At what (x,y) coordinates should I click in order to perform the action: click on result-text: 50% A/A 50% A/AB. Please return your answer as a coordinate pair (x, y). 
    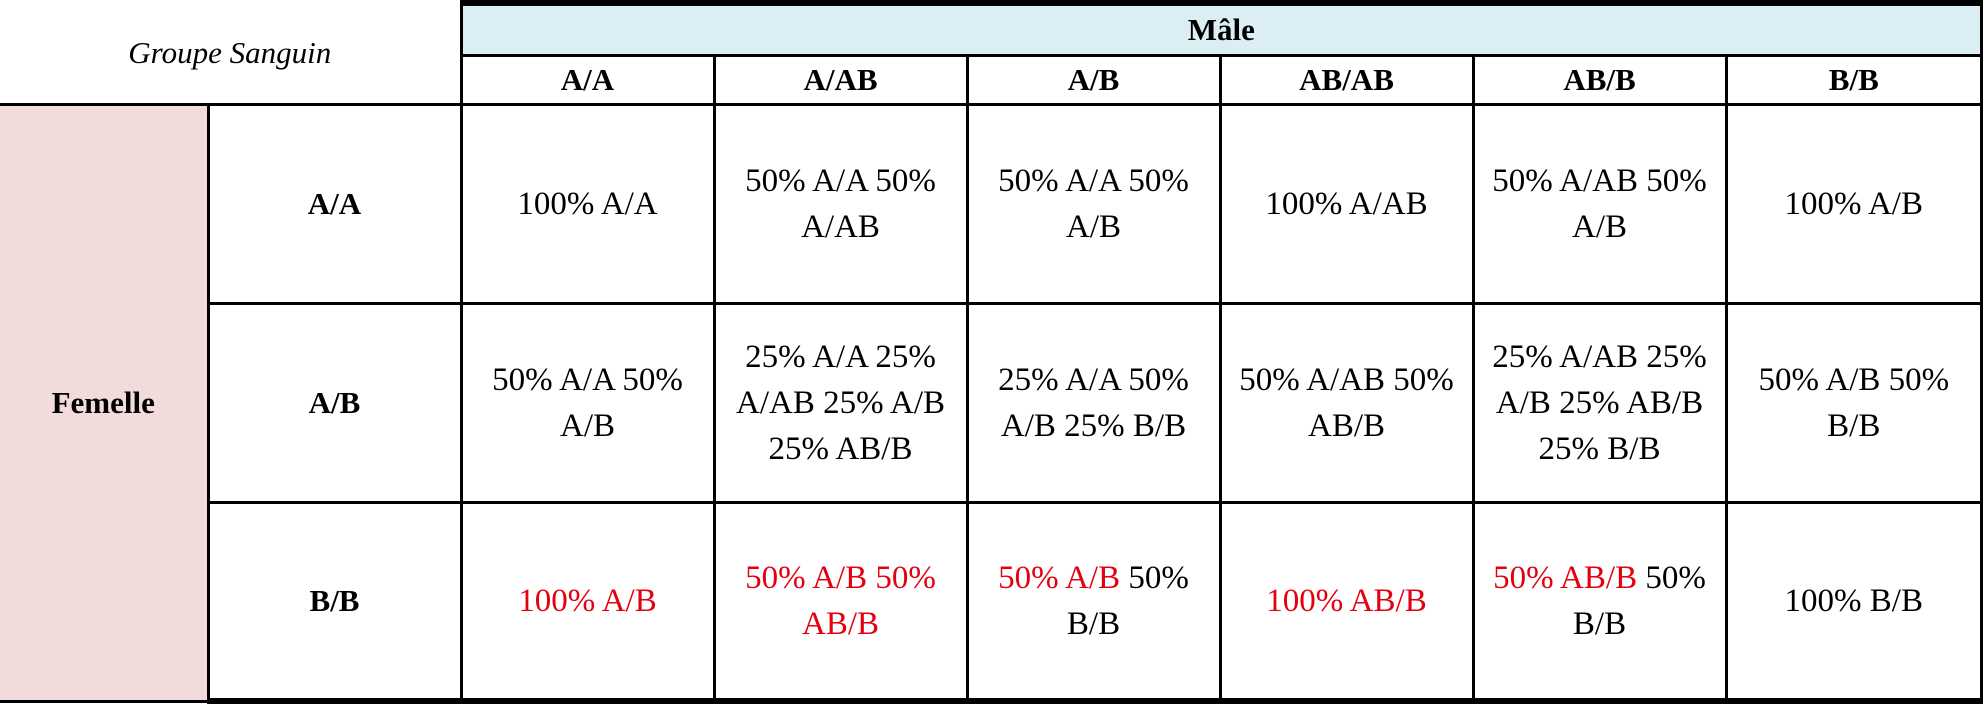
    Looking at the image, I should click on (840, 204).